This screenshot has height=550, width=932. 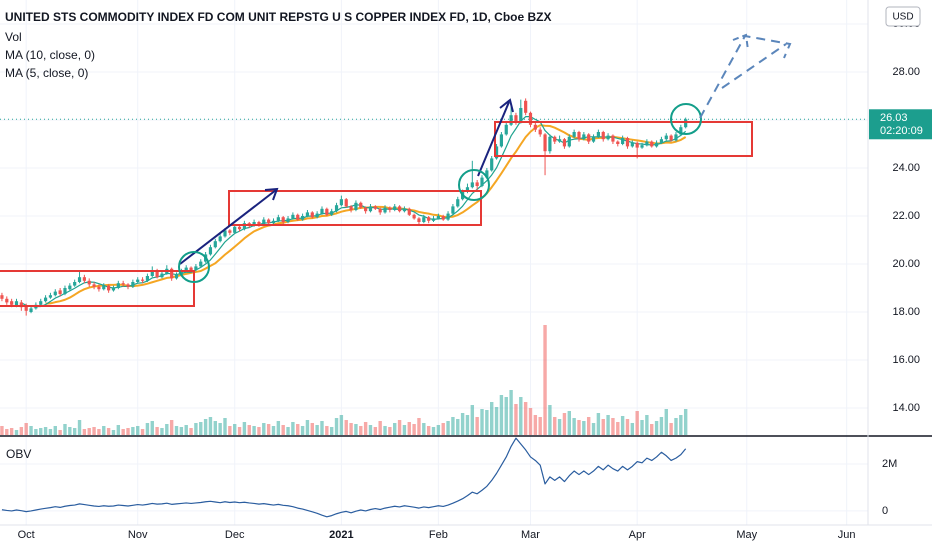 What do you see at coordinates (906, 72) in the screenshot?
I see `y-tick-label: 28.00` at bounding box center [906, 72].